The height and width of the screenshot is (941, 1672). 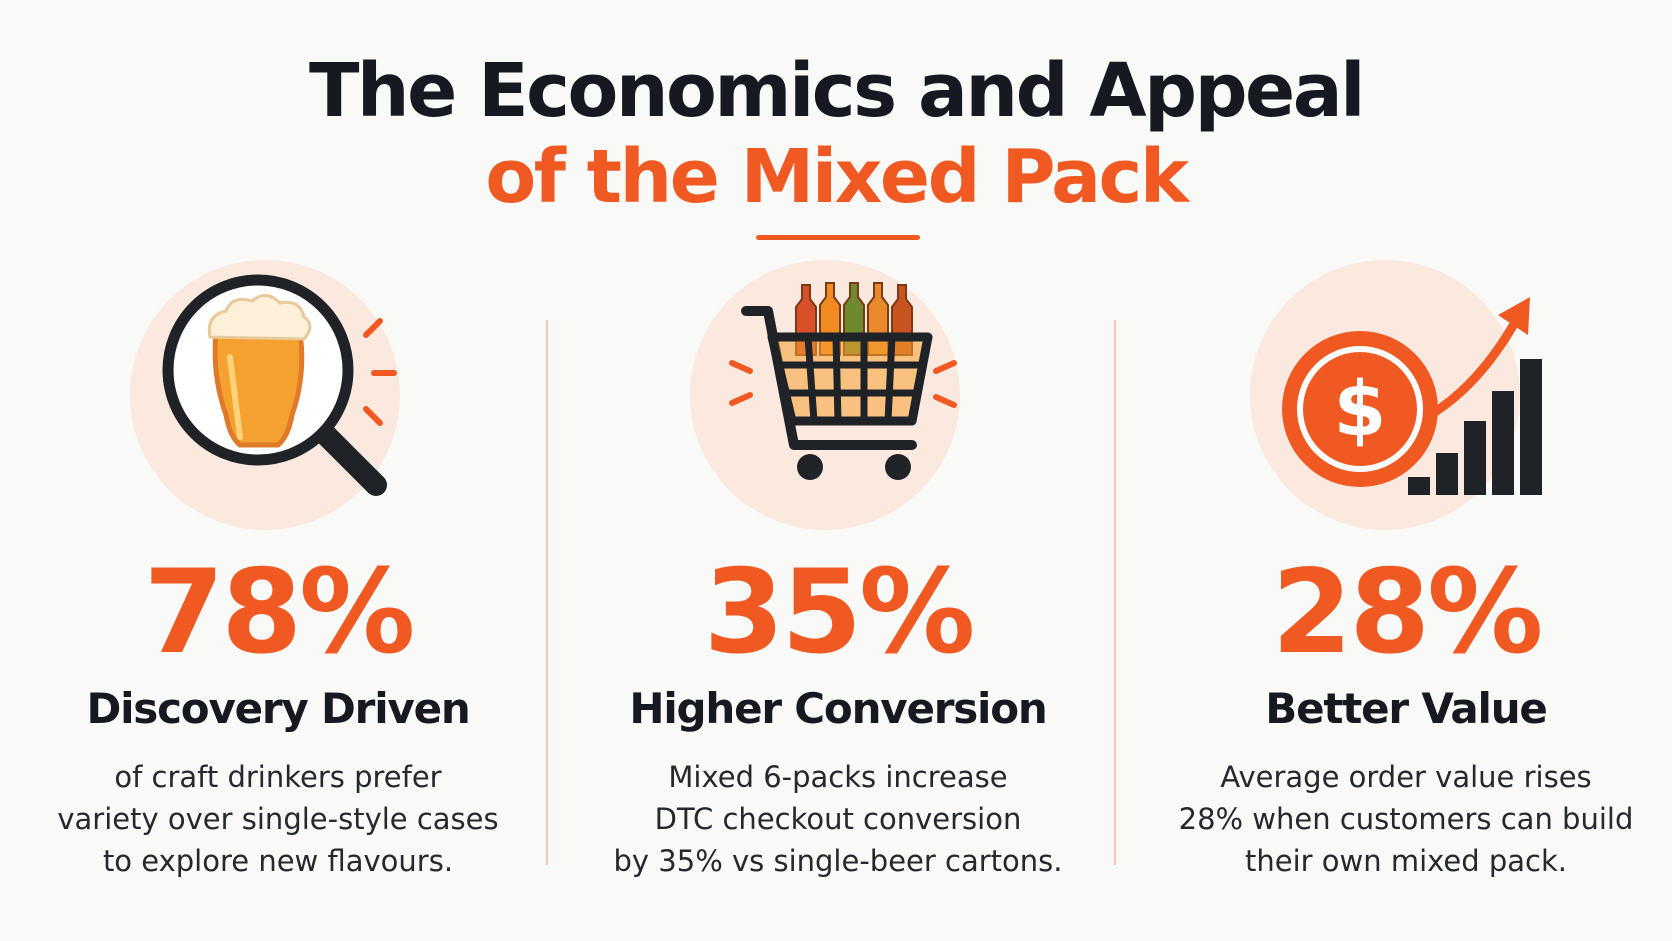 I want to click on stat-value: 35%, so click(x=839, y=612).